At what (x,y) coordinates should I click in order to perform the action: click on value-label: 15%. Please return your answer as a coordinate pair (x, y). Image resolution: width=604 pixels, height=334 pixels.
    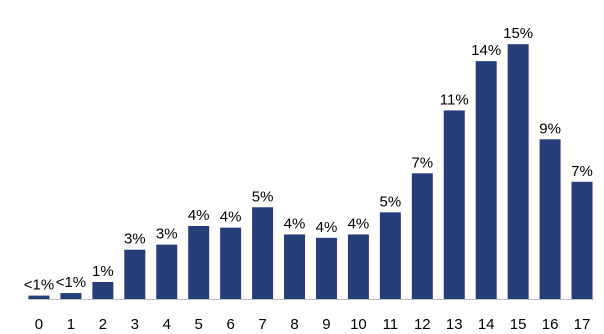
    Looking at the image, I should click on (518, 33).